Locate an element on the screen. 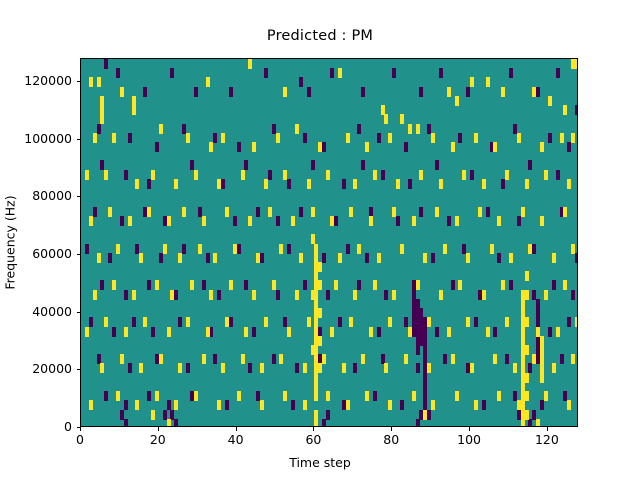 This screenshot has height=480, width=640. chart-title: Predicted : PM is located at coordinates (320, 36).